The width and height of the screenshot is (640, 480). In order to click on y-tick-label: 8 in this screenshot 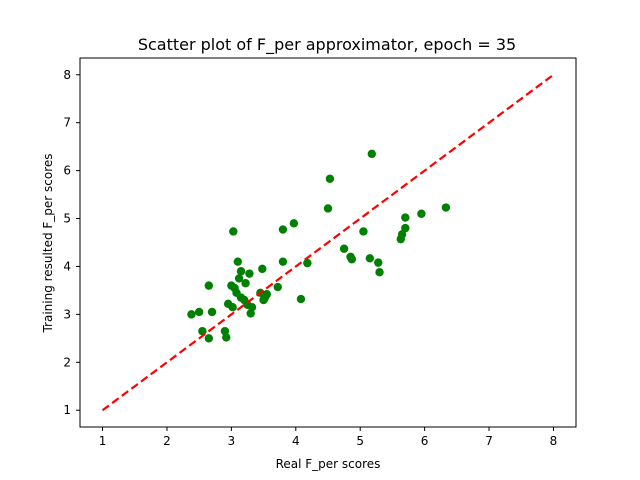, I will do `click(67, 75)`.